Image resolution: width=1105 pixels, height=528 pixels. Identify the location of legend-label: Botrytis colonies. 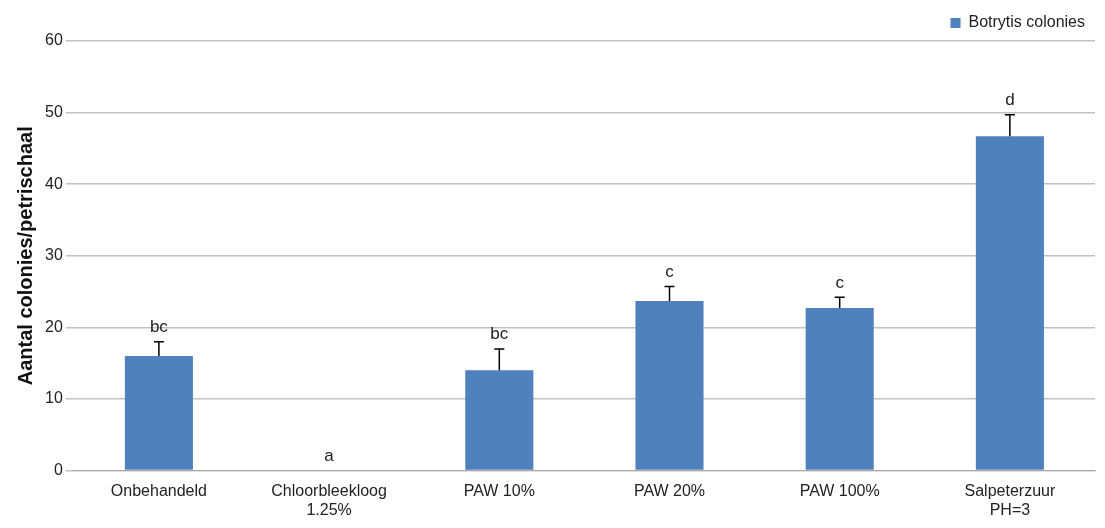
(1027, 22).